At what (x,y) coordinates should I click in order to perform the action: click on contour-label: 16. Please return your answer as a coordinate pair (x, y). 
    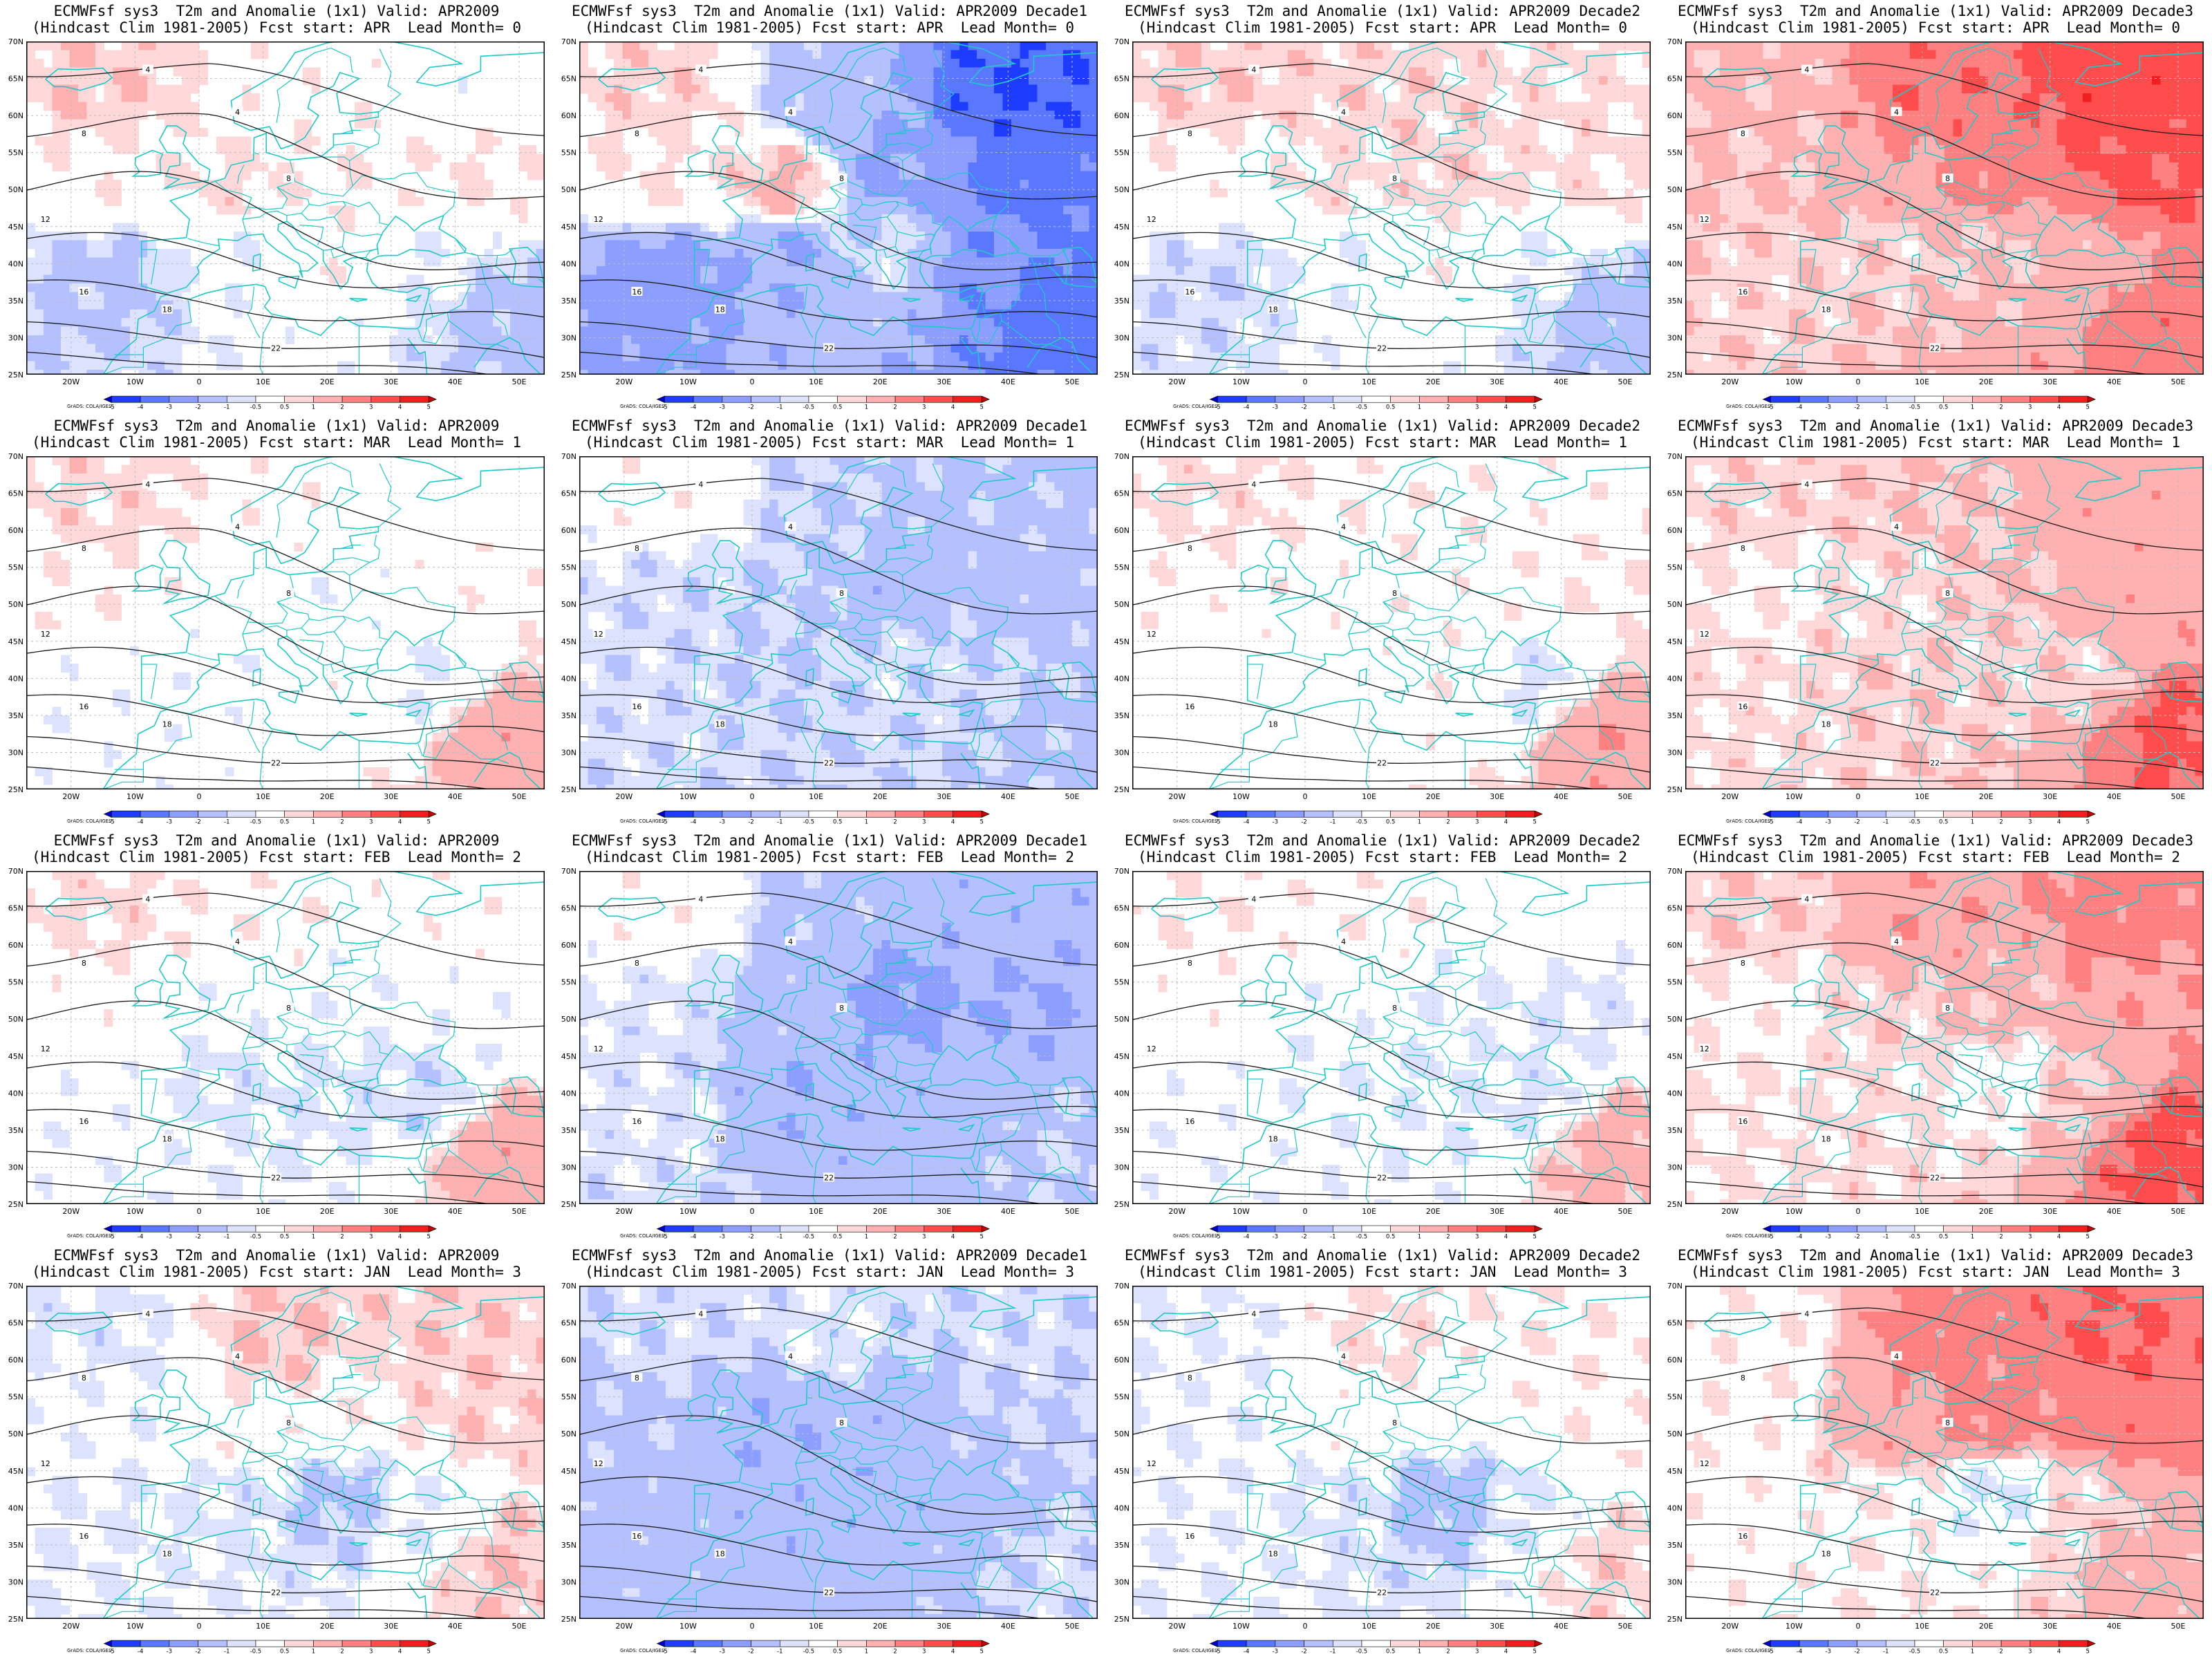
    Looking at the image, I should click on (636, 1121).